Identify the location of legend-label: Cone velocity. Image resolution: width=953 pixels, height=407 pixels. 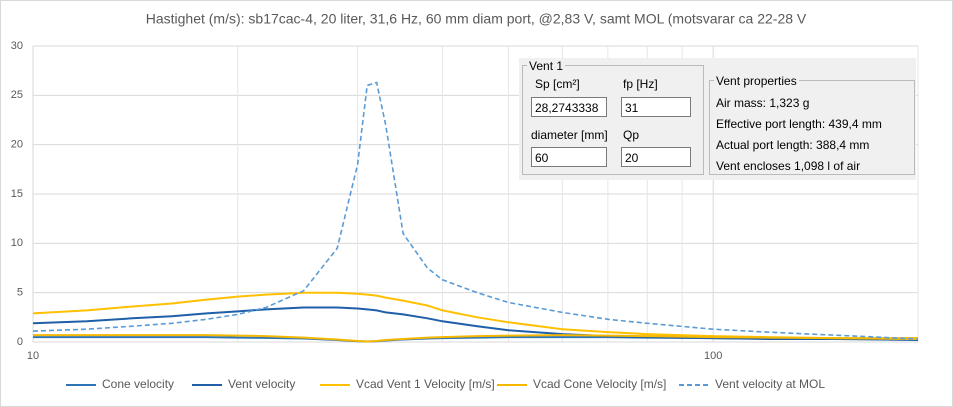
(138, 384).